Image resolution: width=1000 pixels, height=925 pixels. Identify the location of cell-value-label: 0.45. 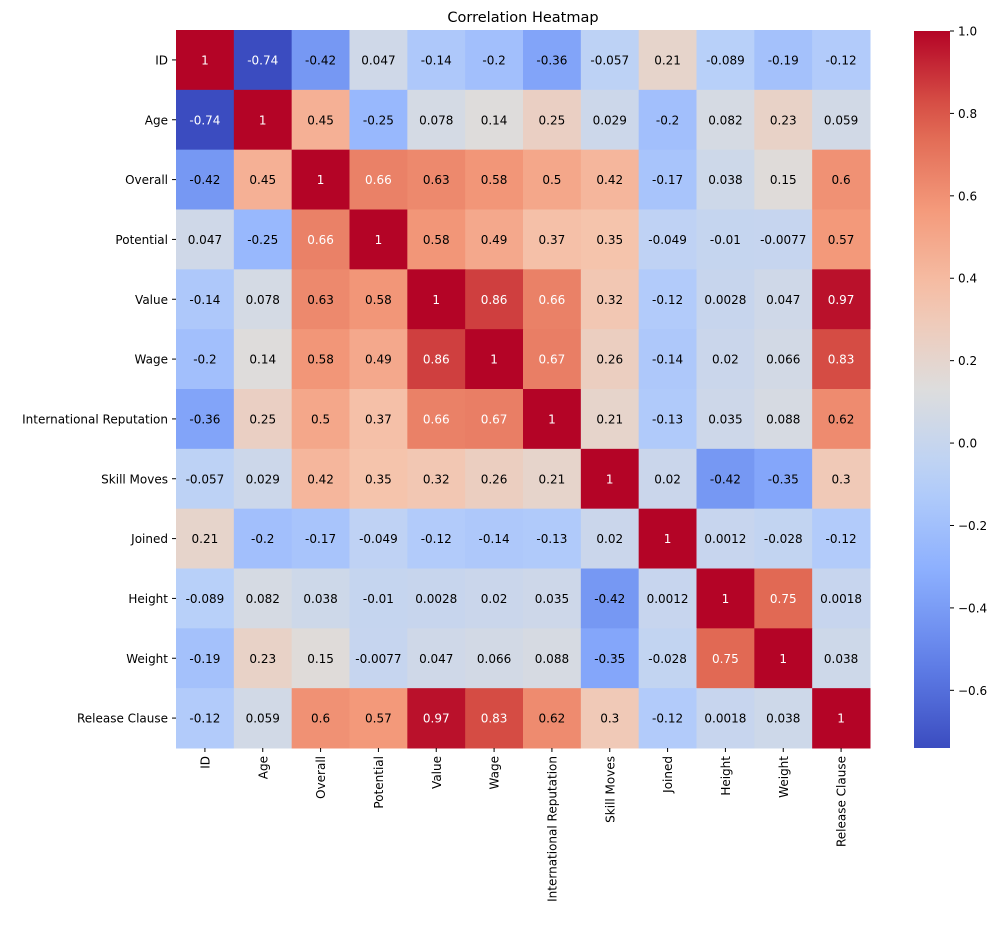
(320, 120).